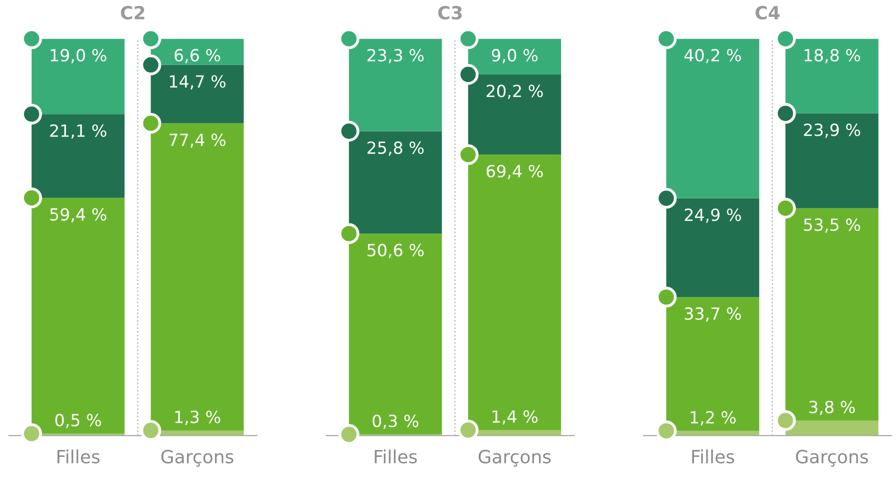 The width and height of the screenshot is (896, 484). I want to click on data-label: 21,1 %, so click(78, 131).